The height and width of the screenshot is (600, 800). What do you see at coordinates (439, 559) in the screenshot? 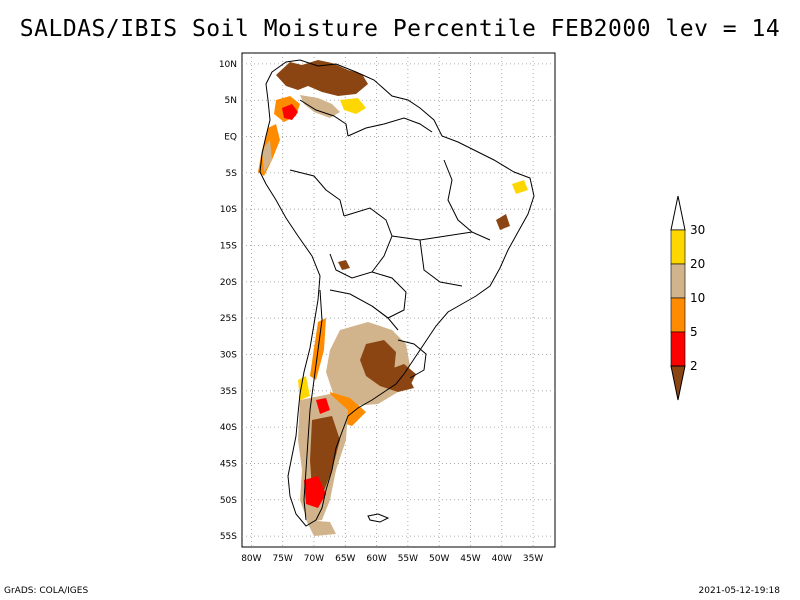
I see `lon-tick-label: 50W` at bounding box center [439, 559].